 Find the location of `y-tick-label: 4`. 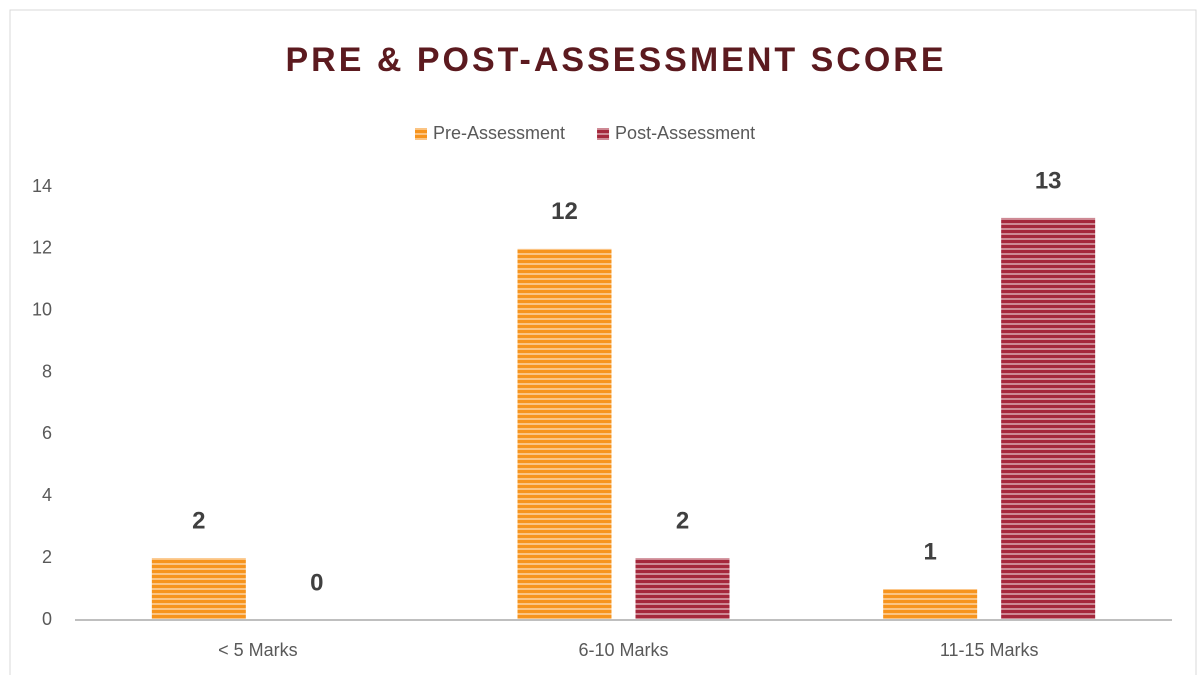

y-tick-label: 4 is located at coordinates (47, 495).